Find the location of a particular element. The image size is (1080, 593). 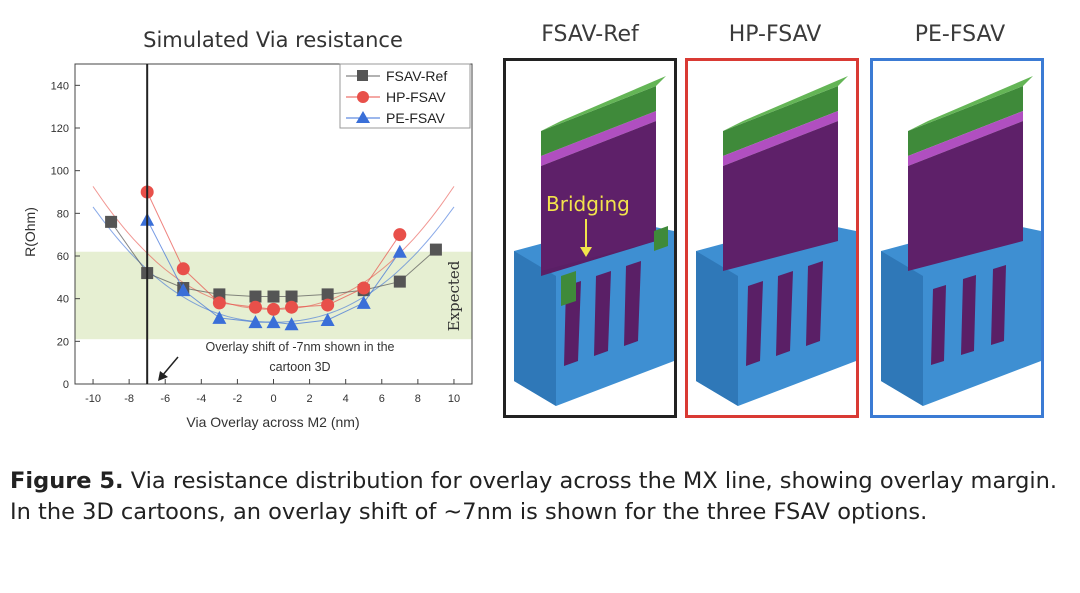

pe-fsav-3d-image is located at coordinates (961, 241).